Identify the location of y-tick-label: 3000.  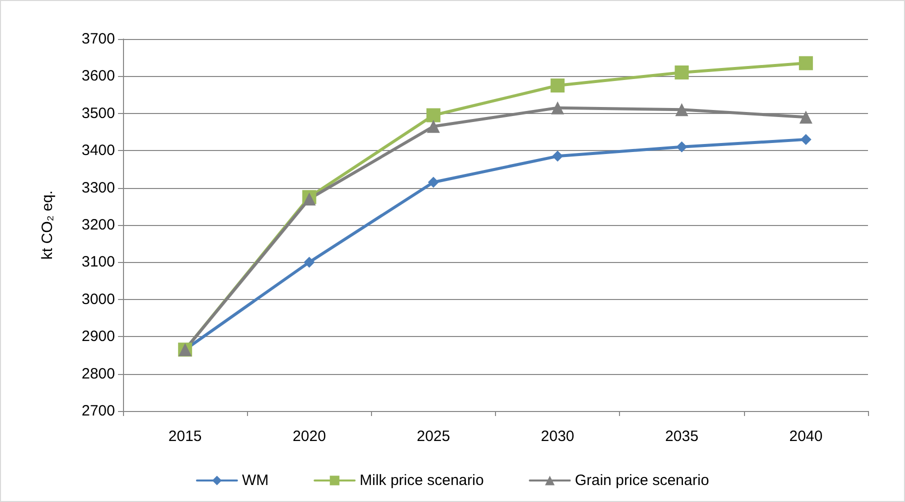
(98, 299).